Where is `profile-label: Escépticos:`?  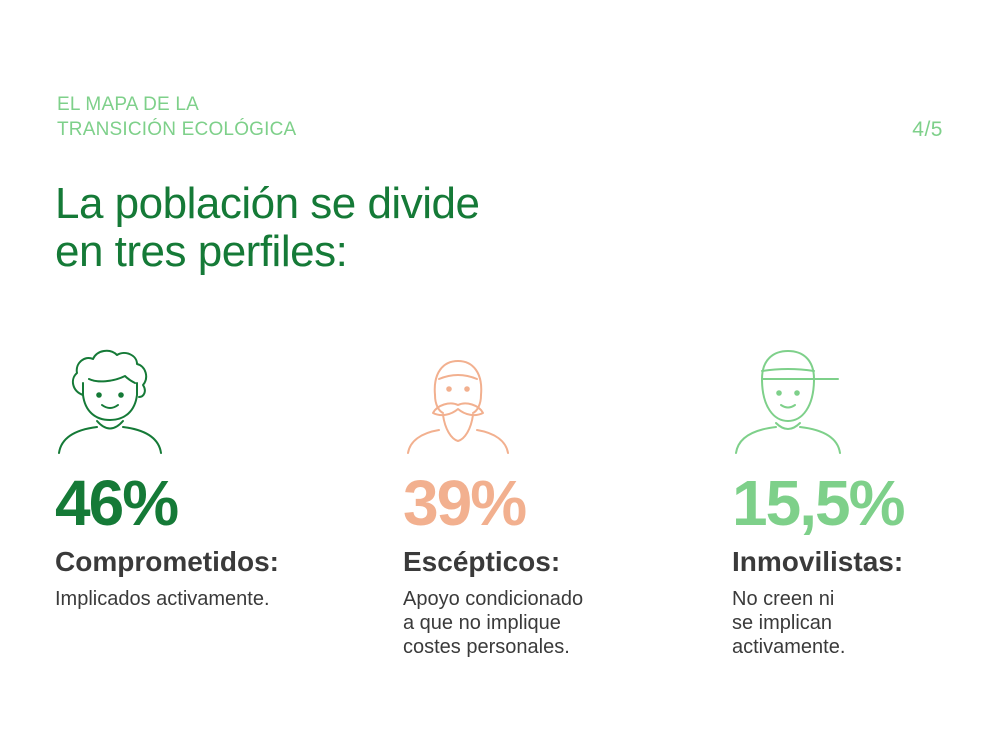 profile-label: Escépticos: is located at coordinates (482, 561).